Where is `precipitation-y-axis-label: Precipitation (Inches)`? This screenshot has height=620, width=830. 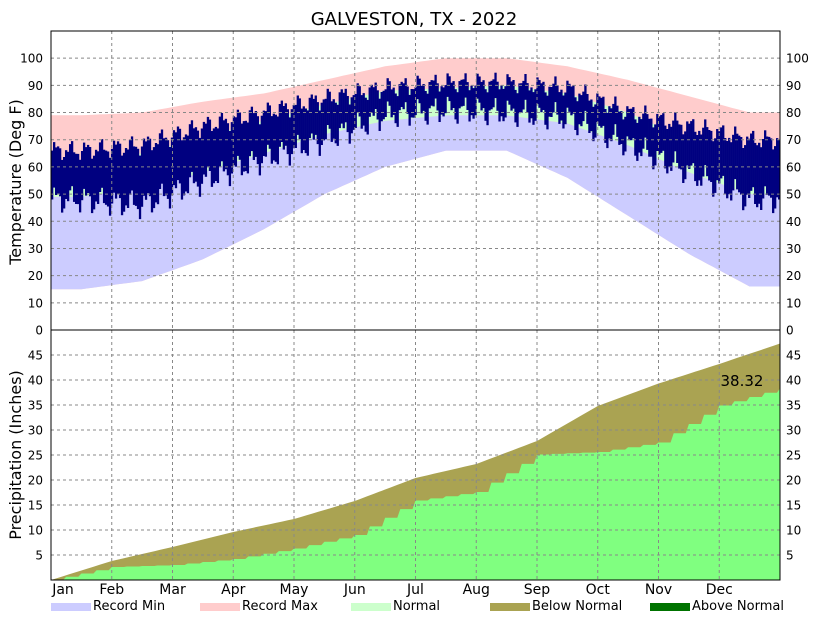 precipitation-y-axis-label: Precipitation (Inches) is located at coordinates (15, 455).